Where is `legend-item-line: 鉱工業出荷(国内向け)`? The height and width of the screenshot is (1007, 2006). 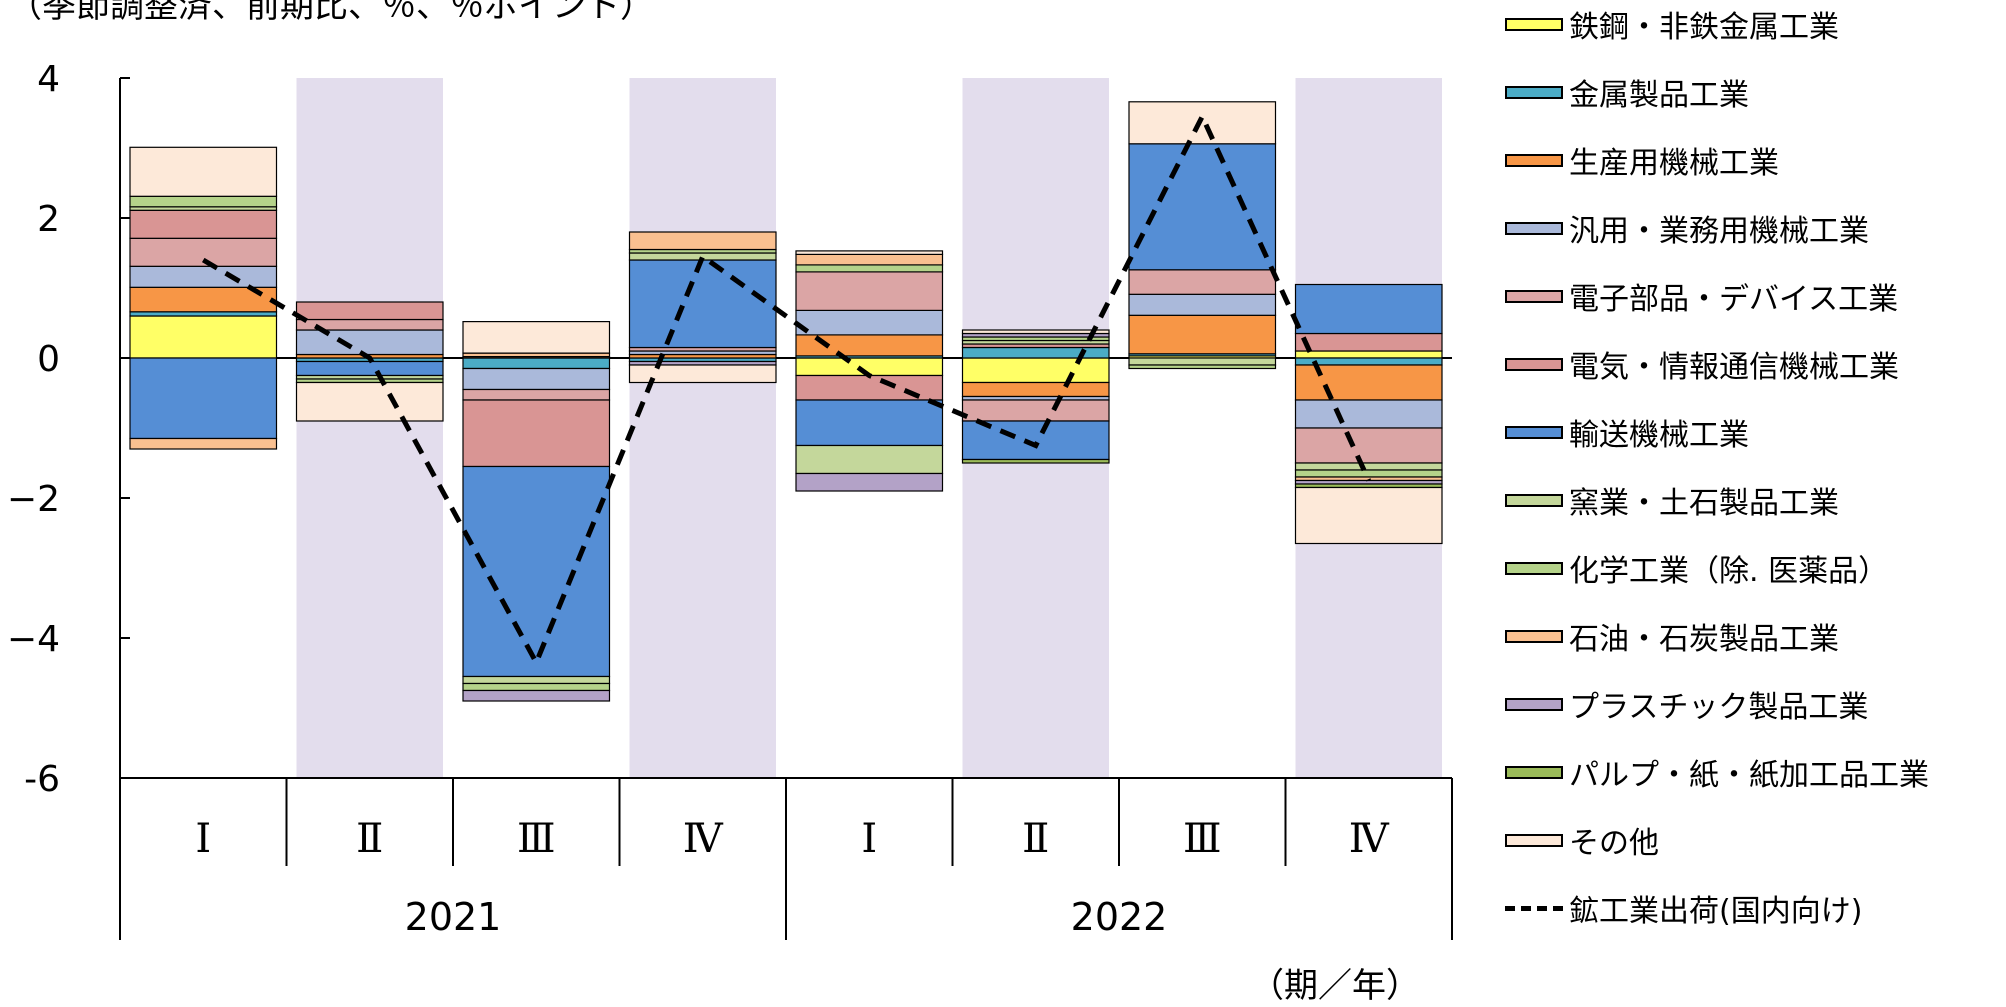
legend-item-line: 鉱工業出荷(国内向け) is located at coordinates (1684, 908).